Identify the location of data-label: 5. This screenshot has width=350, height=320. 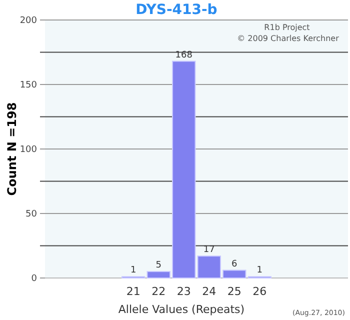
(159, 265).